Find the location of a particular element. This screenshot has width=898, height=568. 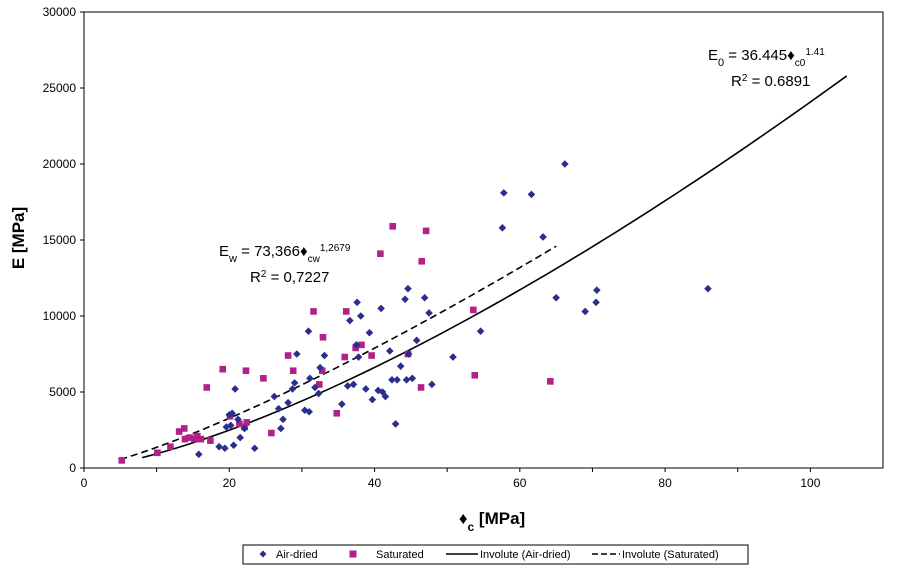

svg-text: Ew = 73,366♦cw1,2679 is located at coordinates (285, 254).